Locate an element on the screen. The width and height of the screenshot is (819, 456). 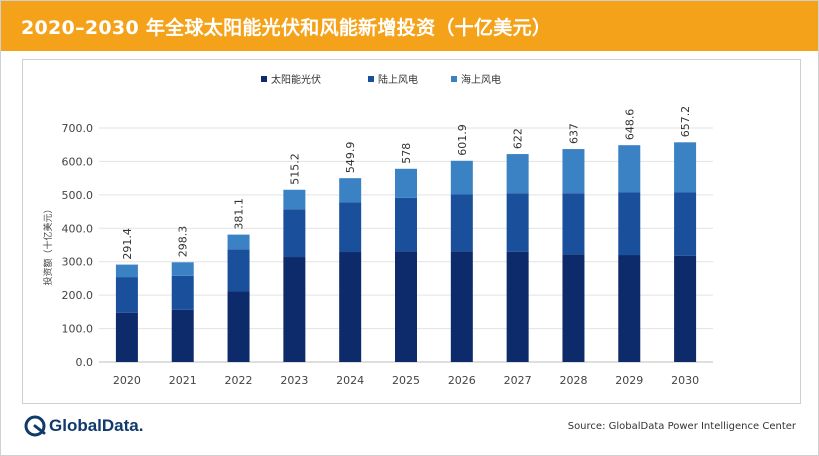
title-bar: 2020–2030 年全球太阳能光伏和风能新增投资（十亿美元） is located at coordinates (409, 26).